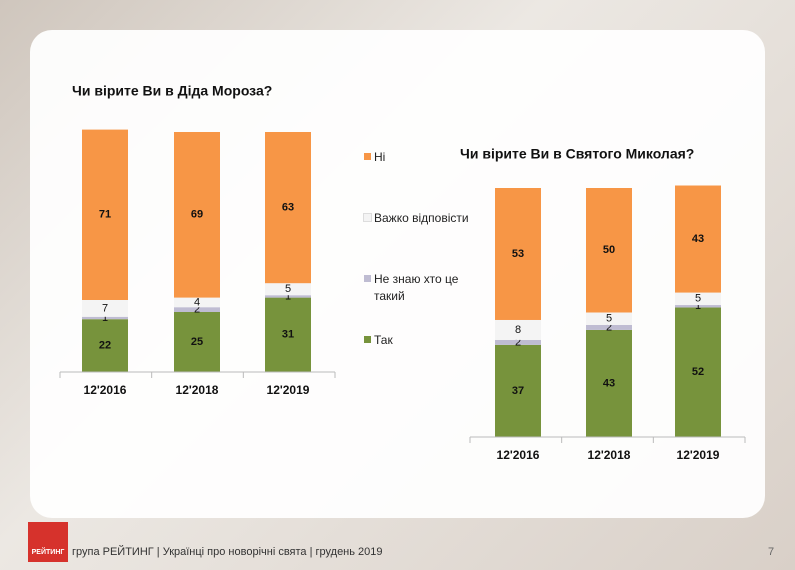 The image size is (795, 570). I want to click on legend-item: Важко відповісти, so click(418, 218).